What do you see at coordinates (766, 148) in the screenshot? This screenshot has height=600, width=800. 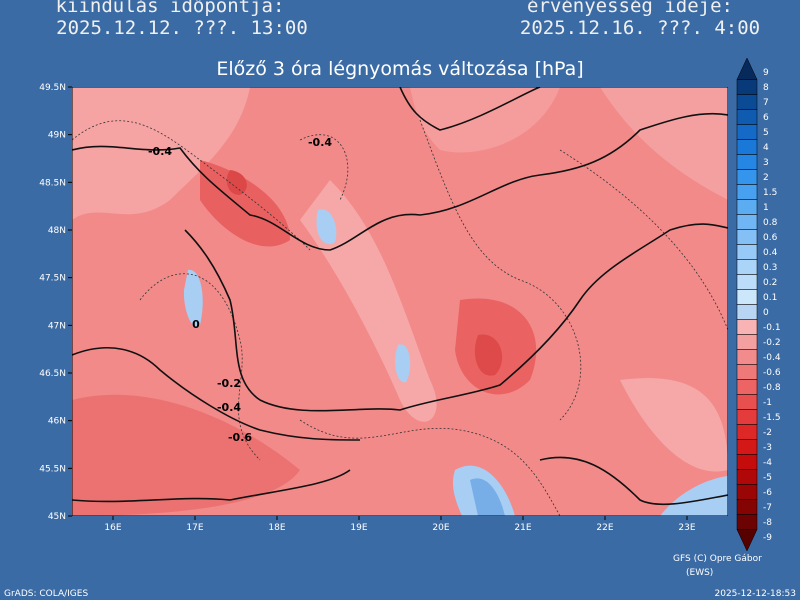 I see `colorbar-label: 4` at bounding box center [766, 148].